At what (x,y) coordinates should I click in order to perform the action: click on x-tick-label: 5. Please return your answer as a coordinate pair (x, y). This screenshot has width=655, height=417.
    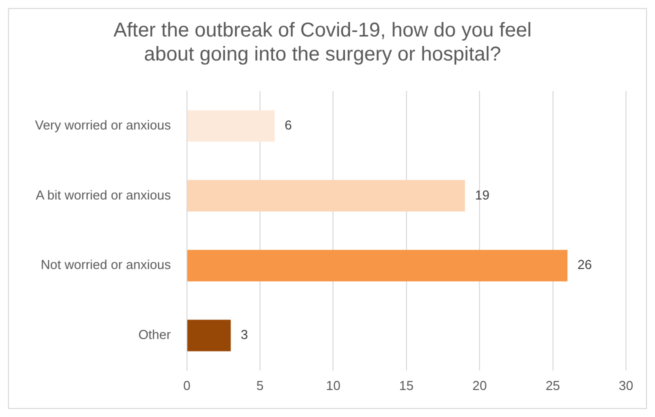
    Looking at the image, I should click on (260, 385).